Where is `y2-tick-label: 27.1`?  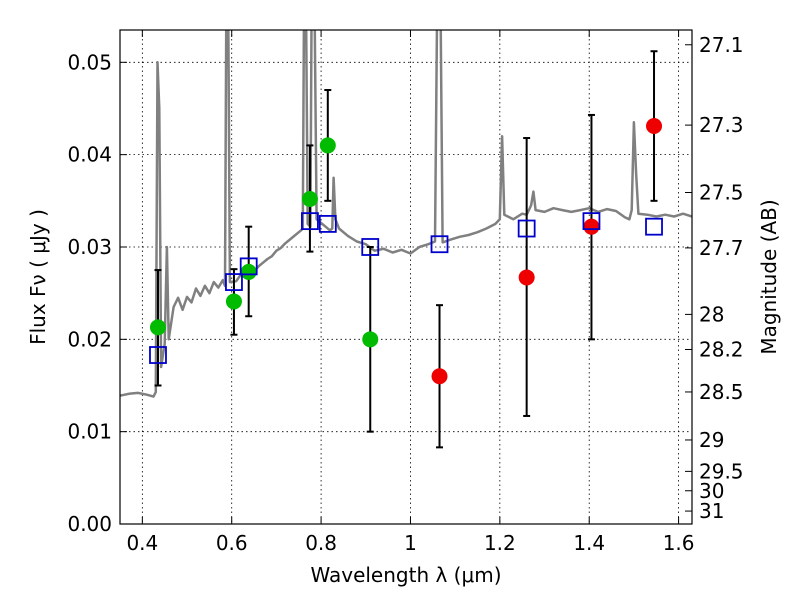
y2-tick-label: 27.1 is located at coordinates (721, 45).